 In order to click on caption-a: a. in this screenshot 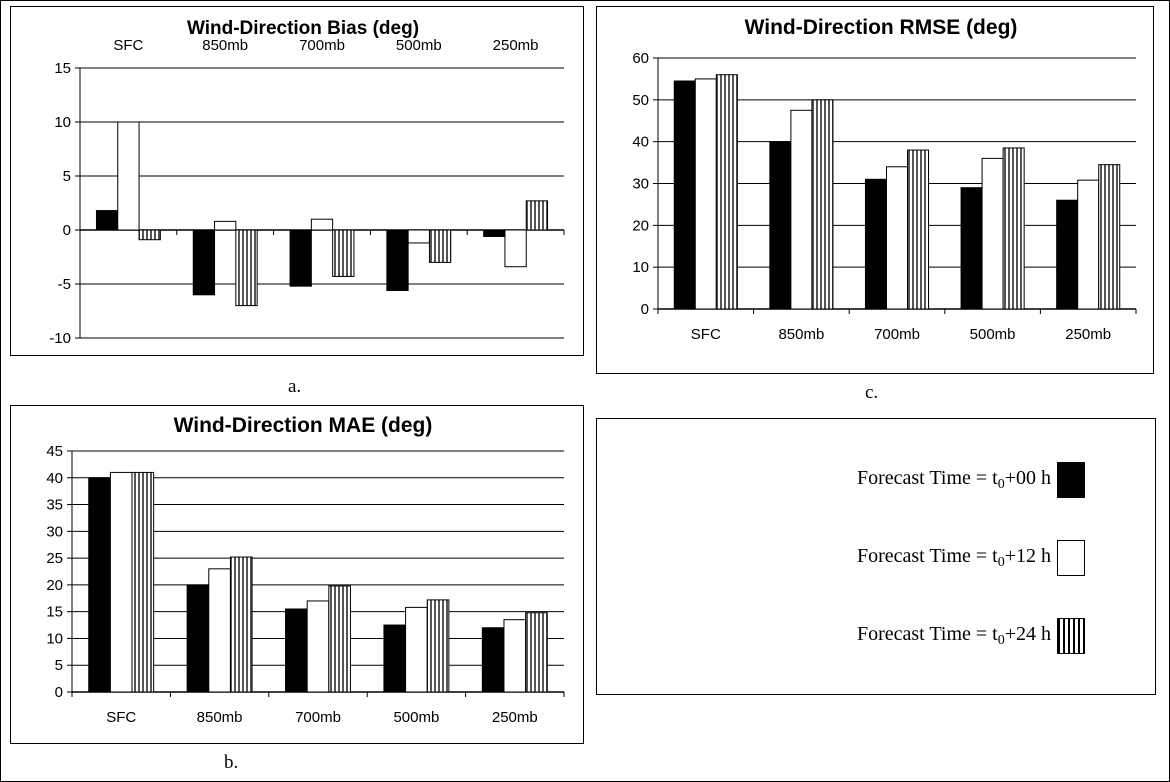, I will do `click(295, 386)`.